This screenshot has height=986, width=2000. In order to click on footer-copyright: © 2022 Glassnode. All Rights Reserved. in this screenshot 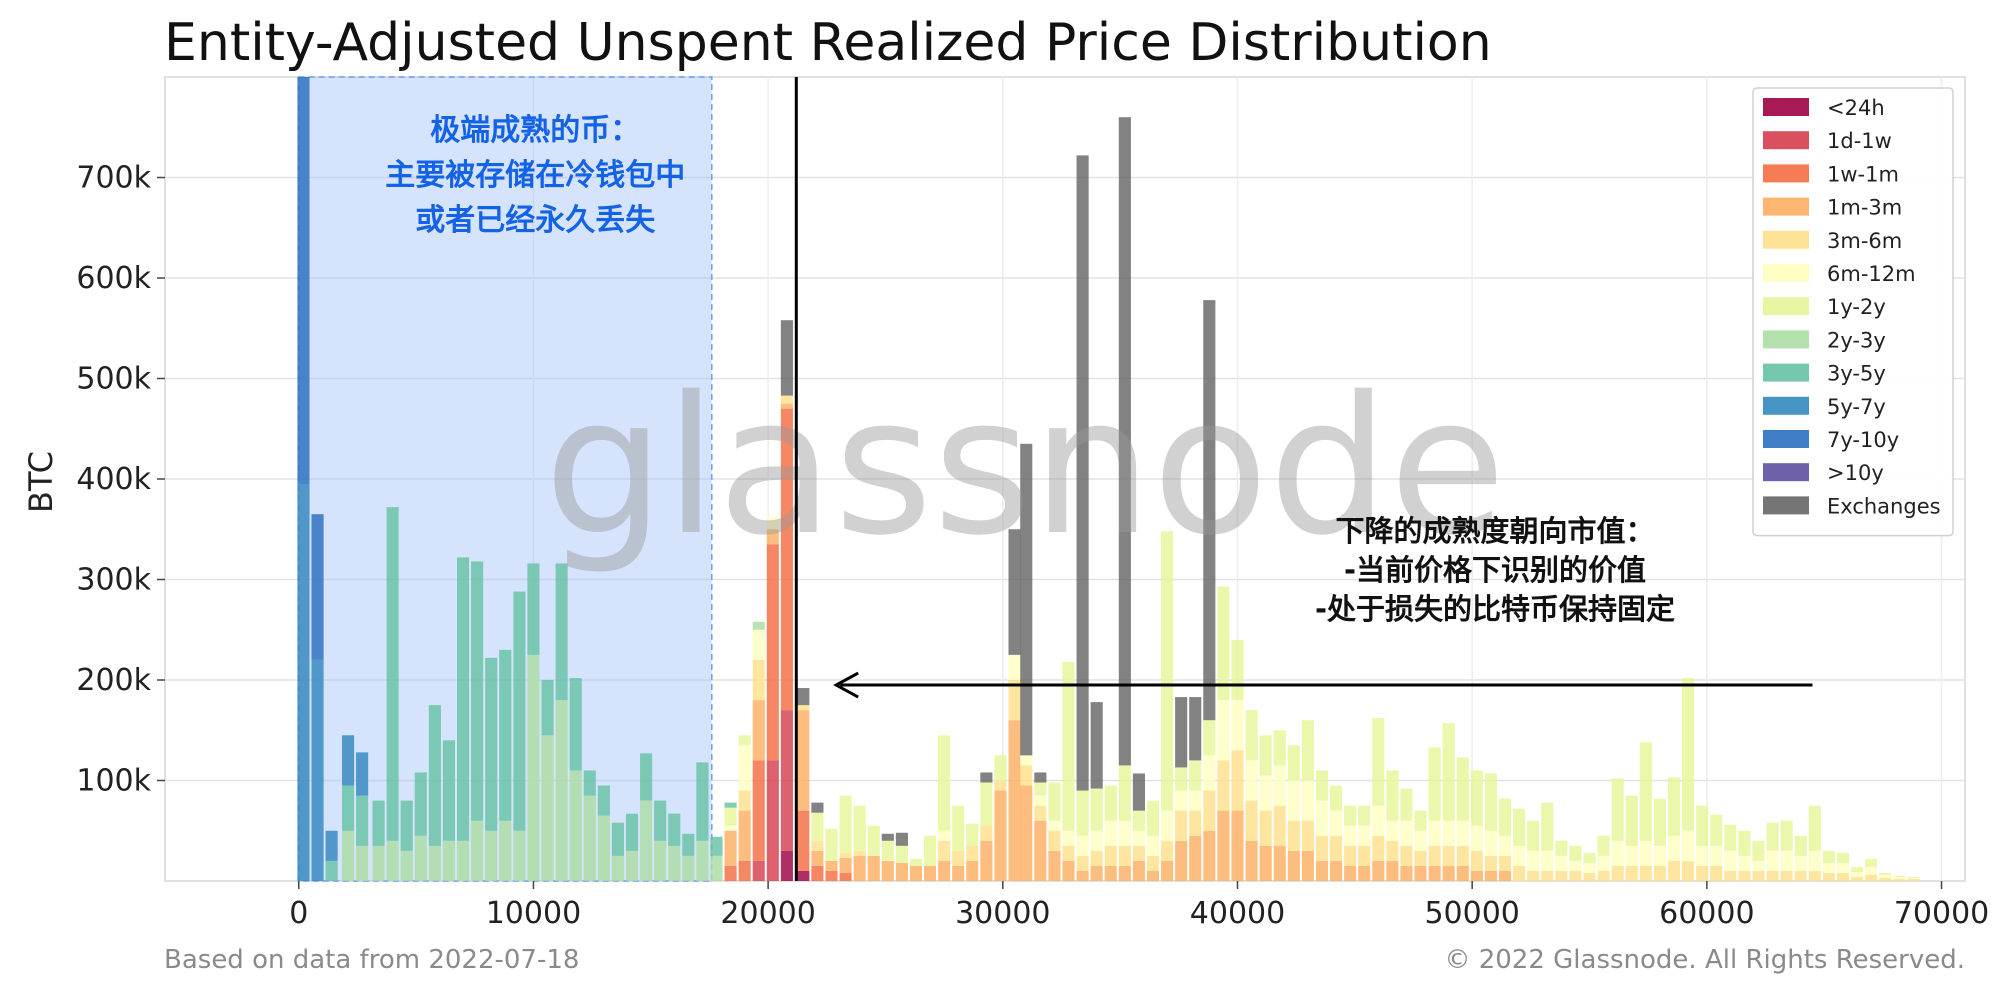, I will do `click(1704, 960)`.